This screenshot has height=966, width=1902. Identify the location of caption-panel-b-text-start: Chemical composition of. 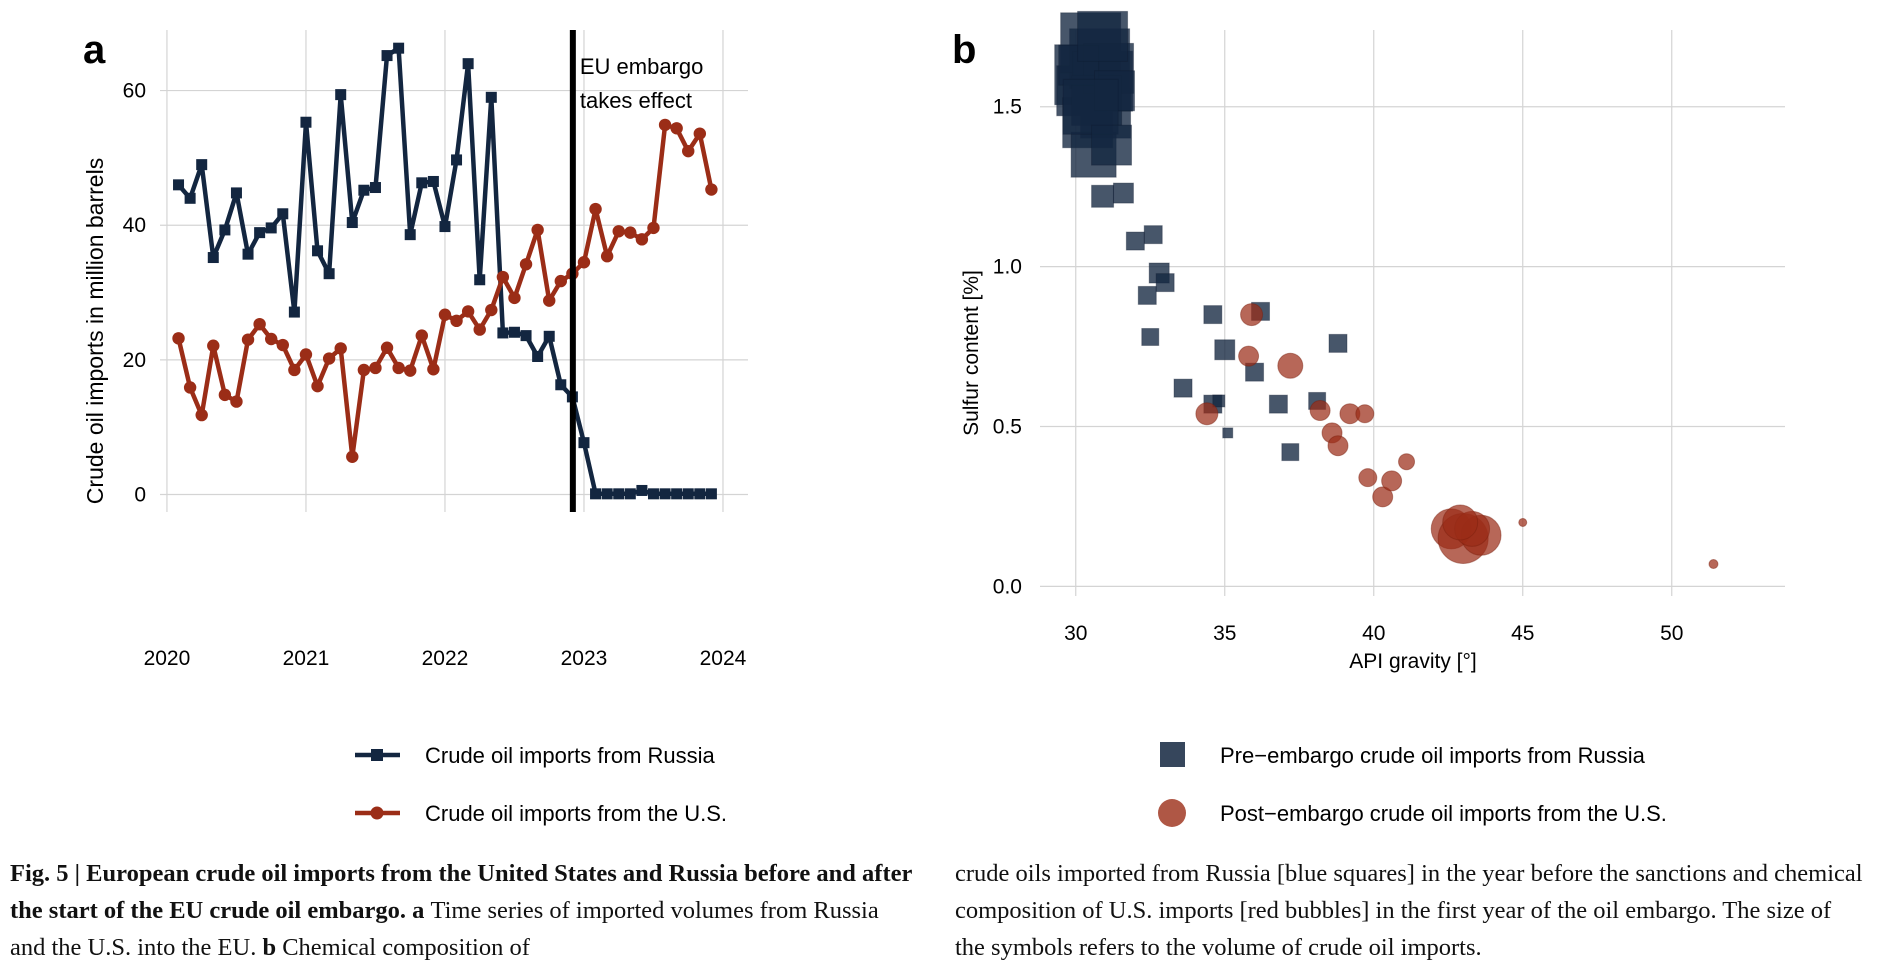
(406, 947).